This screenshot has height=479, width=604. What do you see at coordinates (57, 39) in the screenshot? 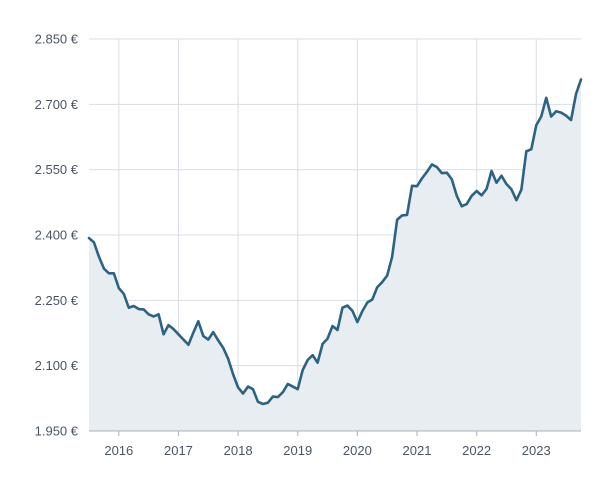
I see `y-tick-label: 2.850 €` at bounding box center [57, 39].